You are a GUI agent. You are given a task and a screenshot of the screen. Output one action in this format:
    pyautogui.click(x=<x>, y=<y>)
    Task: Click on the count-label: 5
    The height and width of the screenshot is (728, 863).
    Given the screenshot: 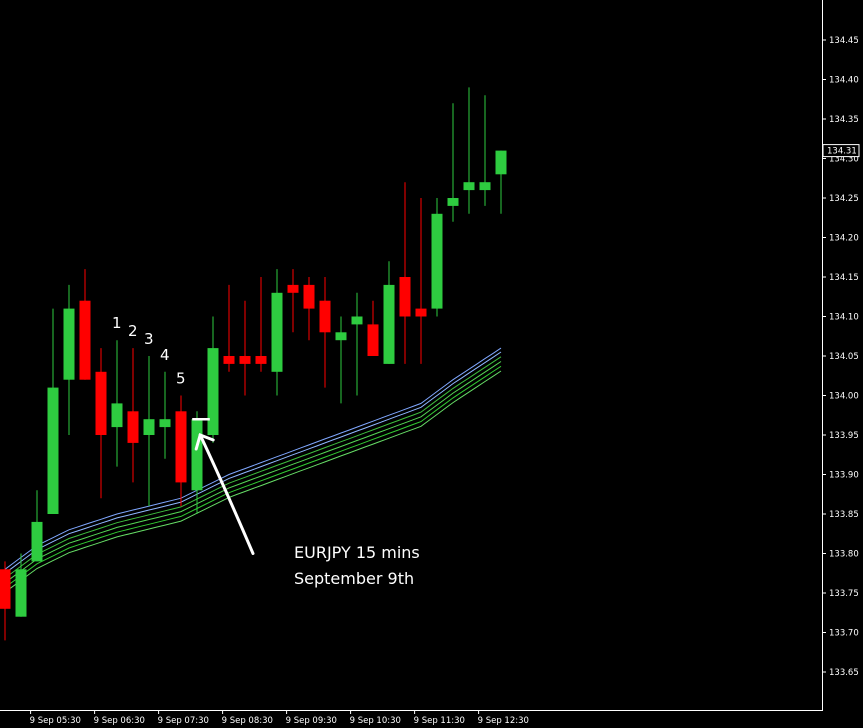 What is the action you would take?
    pyautogui.click(x=181, y=379)
    